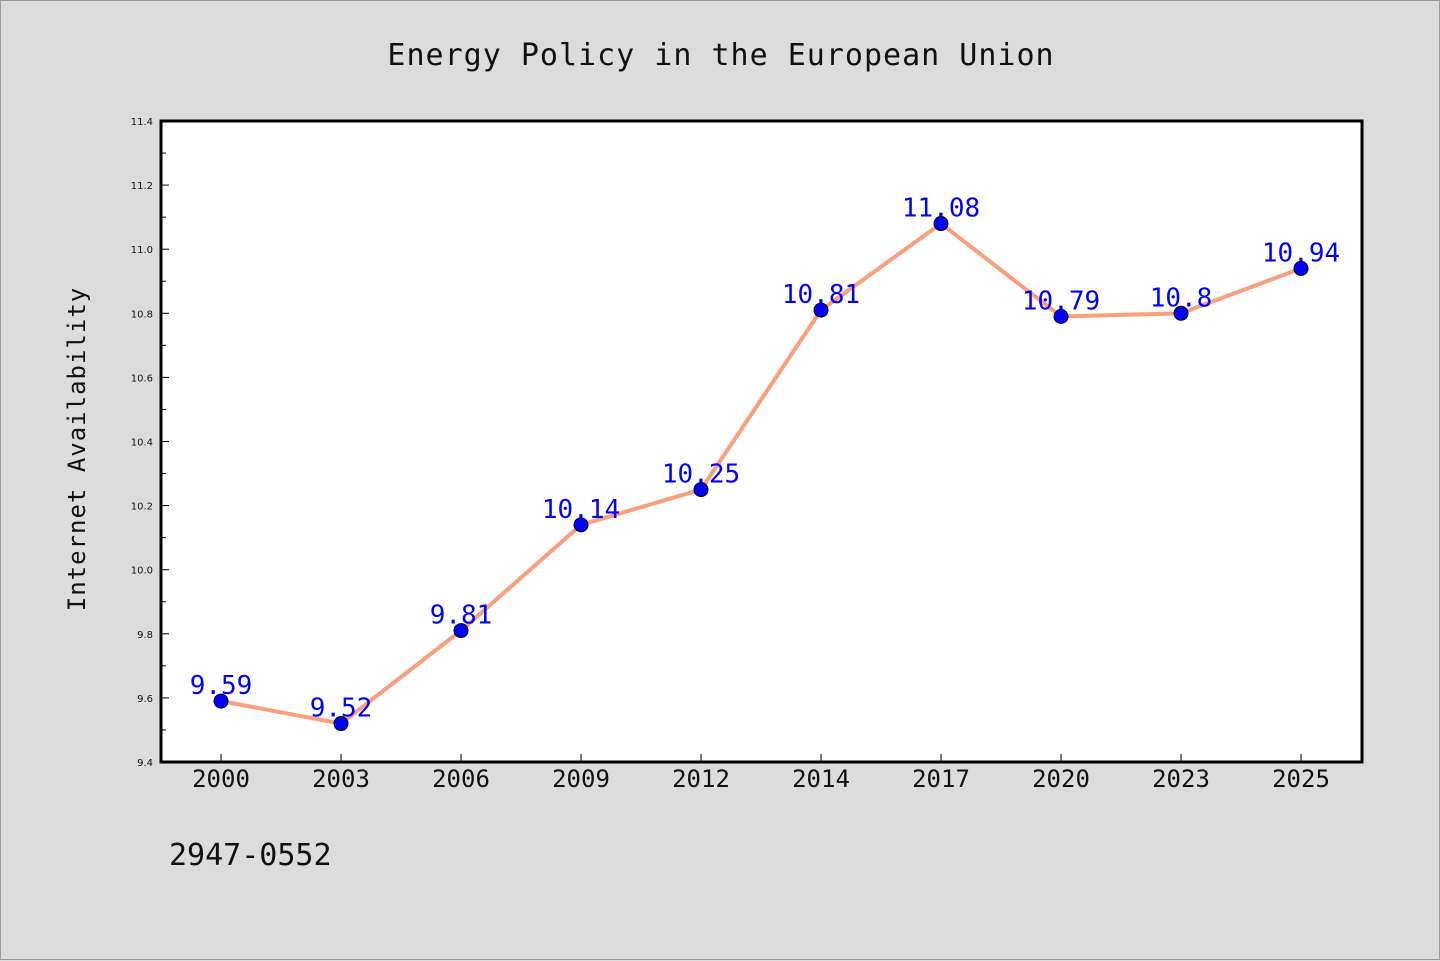  Describe the element at coordinates (142, 186) in the screenshot. I see `y-tick-label: 11.2` at that location.